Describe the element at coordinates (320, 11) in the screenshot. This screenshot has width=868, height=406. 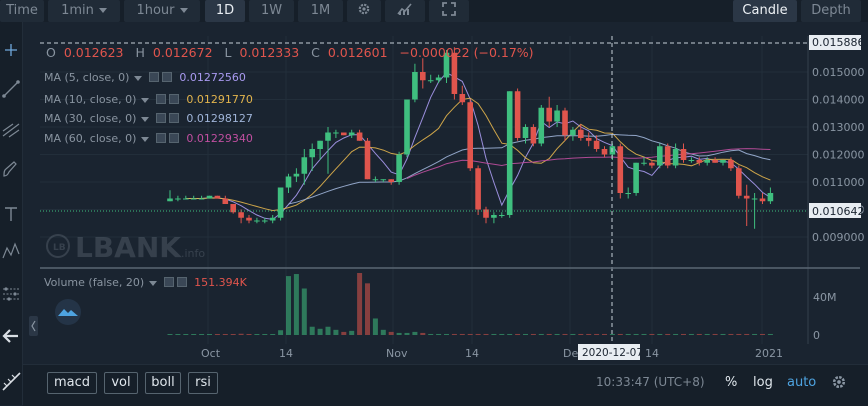
I see `range-1m-button: 1M` at that location.